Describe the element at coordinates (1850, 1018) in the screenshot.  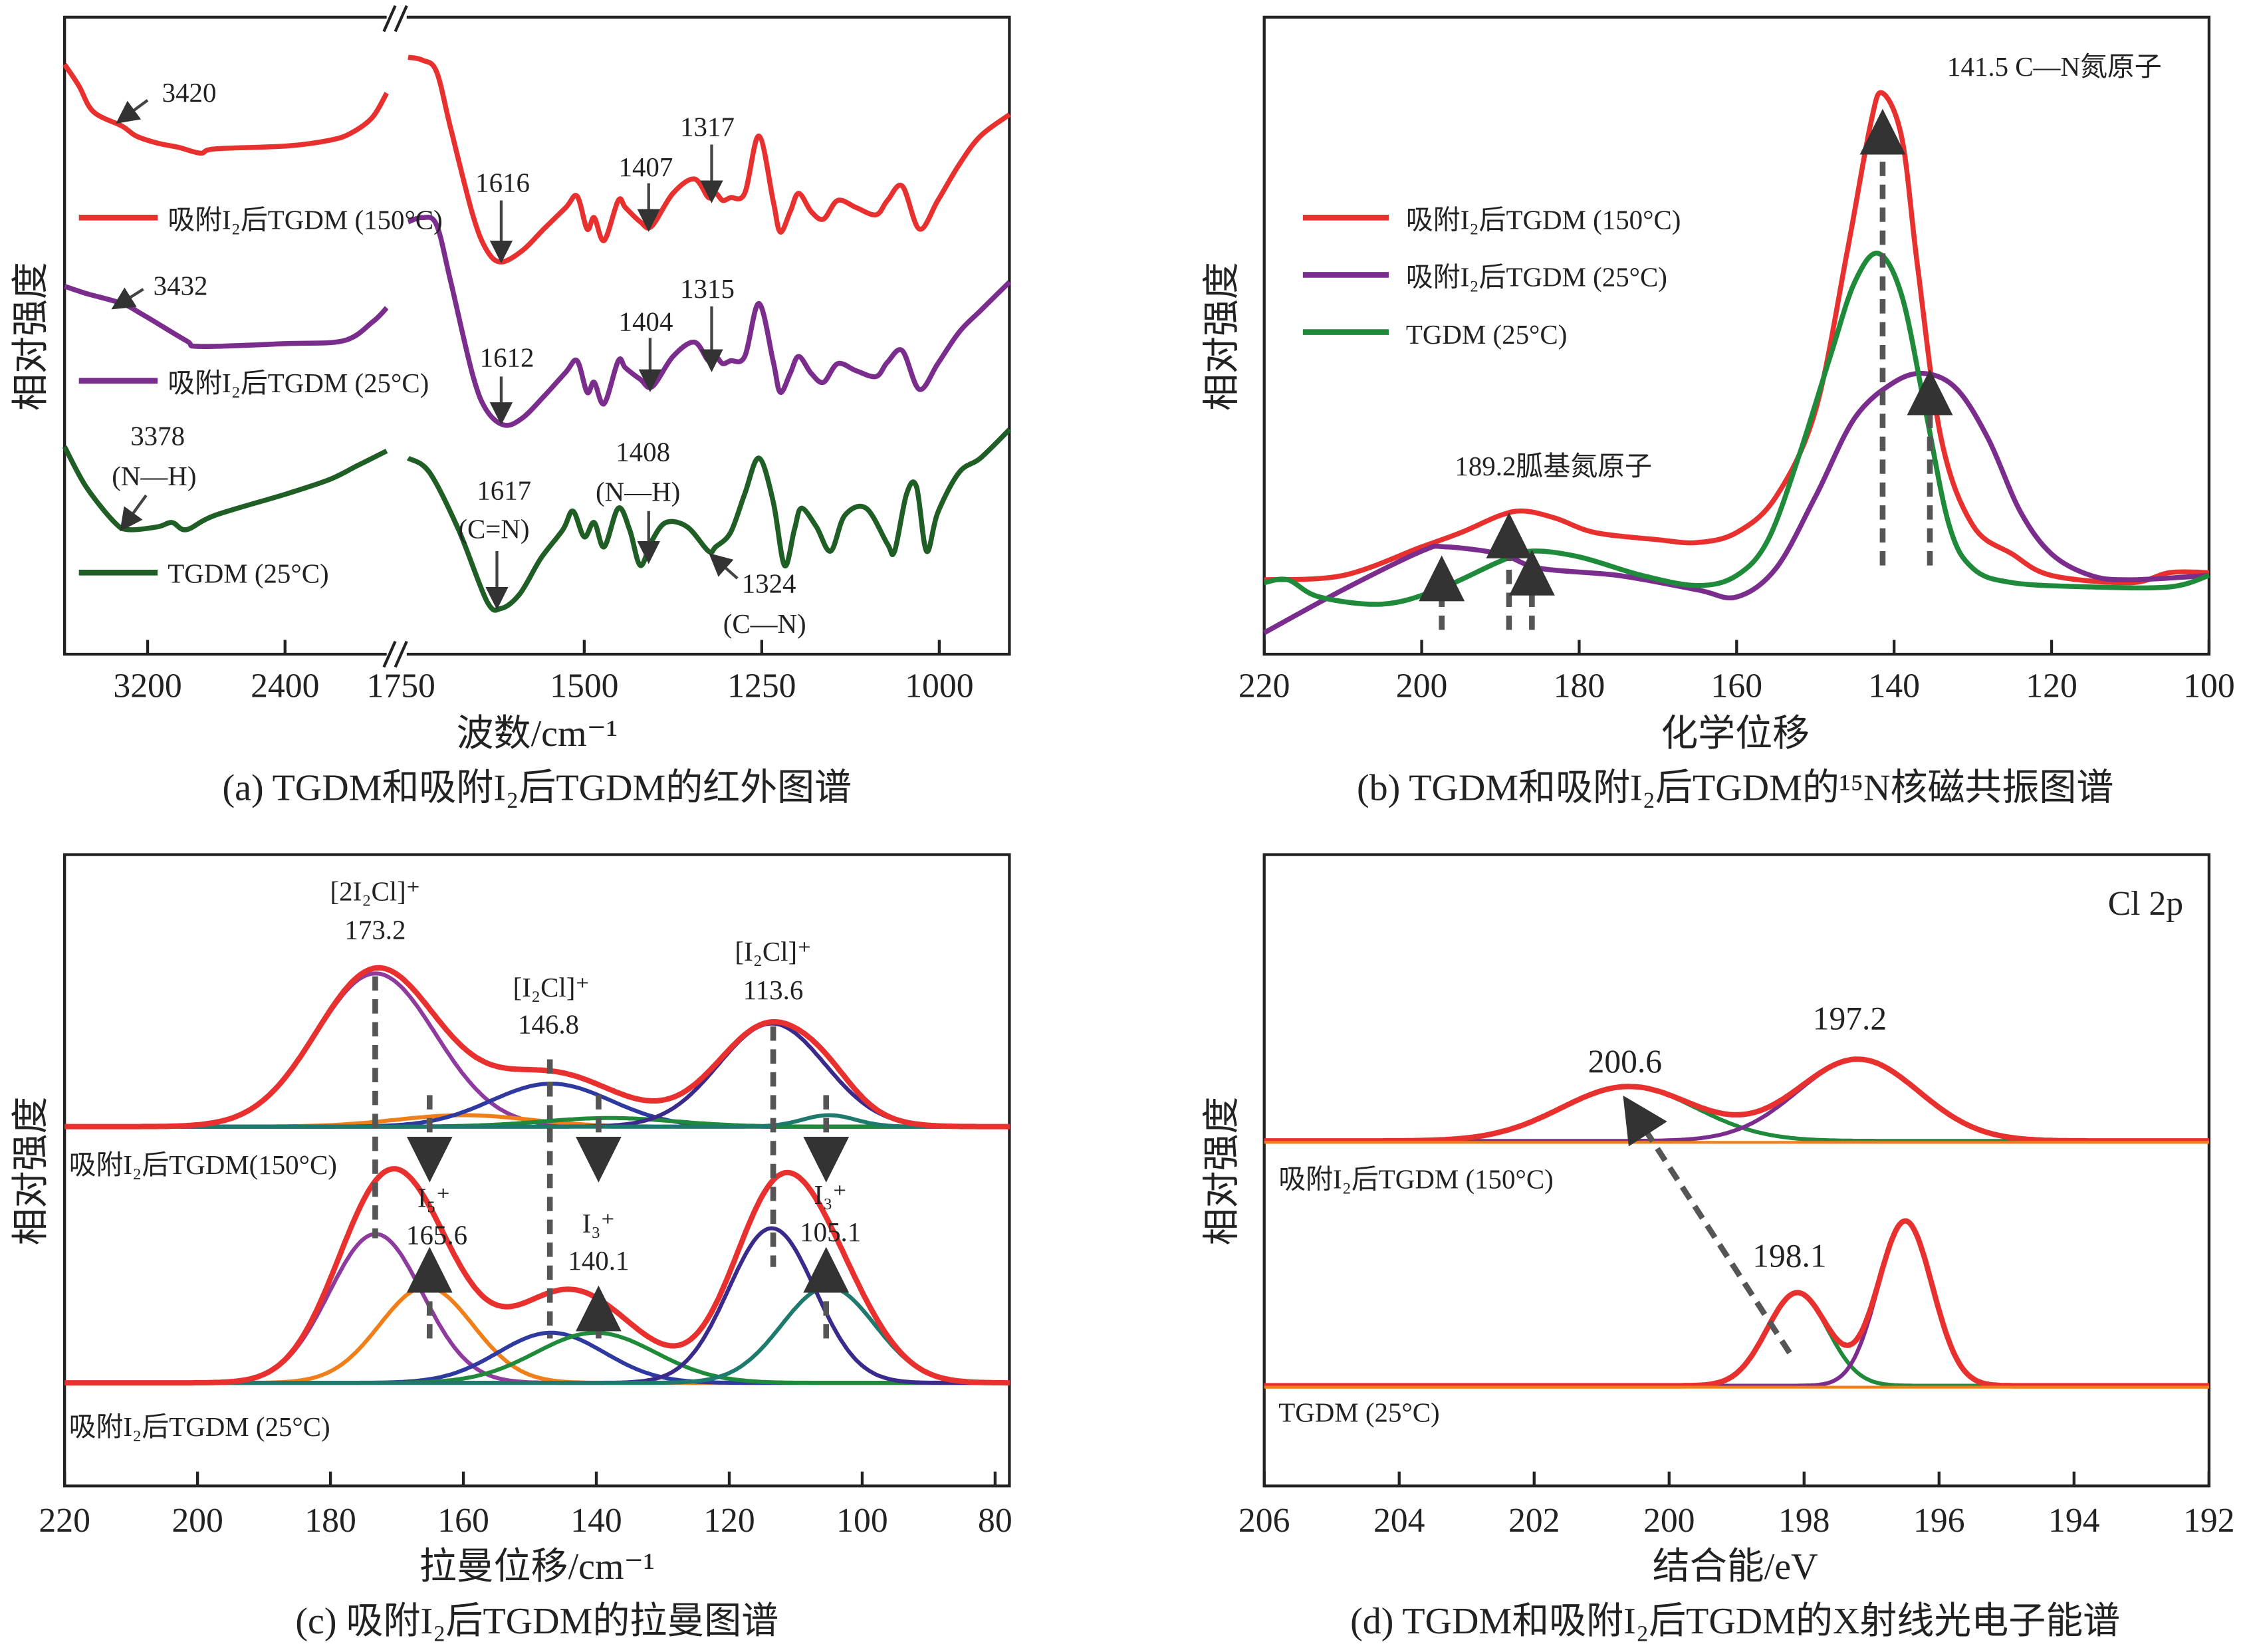
I see `peak-label: 197.2` at that location.